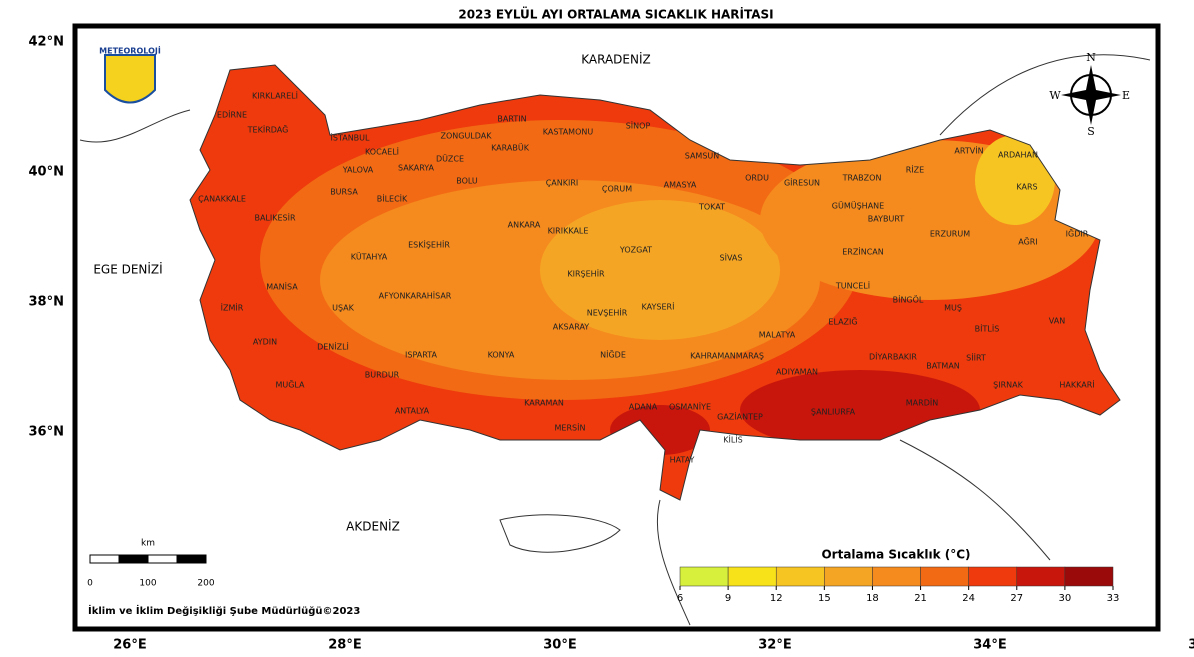 This screenshot has width=1194, height=657. I want to click on province-label: KÜTAHYA, so click(369, 257).